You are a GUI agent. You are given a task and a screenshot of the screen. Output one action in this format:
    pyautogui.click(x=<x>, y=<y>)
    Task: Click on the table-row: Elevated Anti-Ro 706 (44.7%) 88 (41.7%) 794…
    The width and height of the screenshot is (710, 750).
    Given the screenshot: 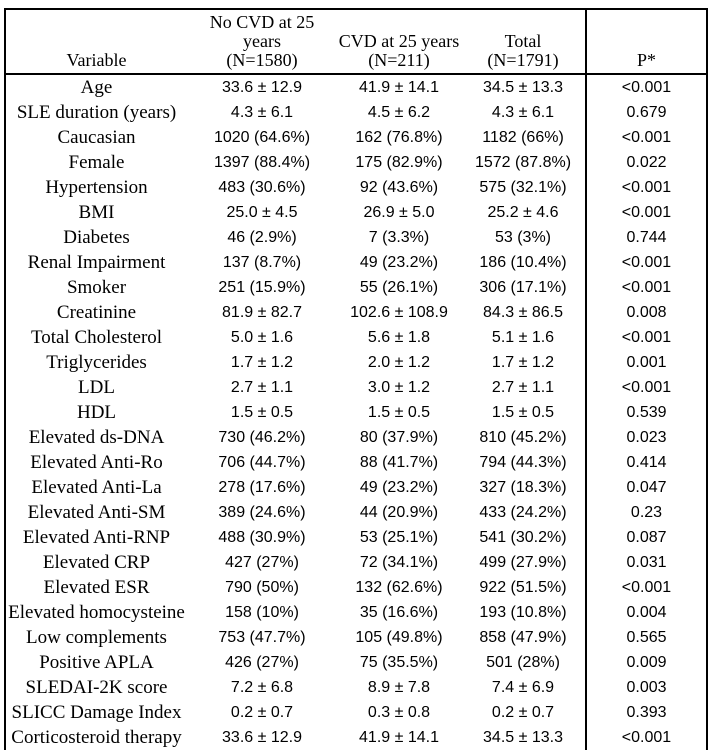 What is the action you would take?
    pyautogui.click(x=356, y=462)
    